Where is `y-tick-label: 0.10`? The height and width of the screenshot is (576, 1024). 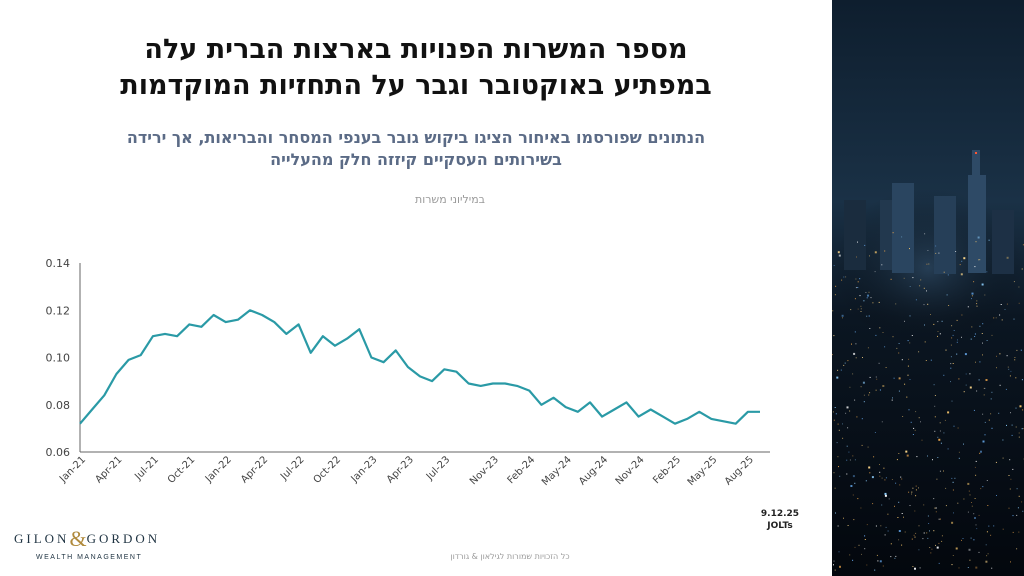
y-tick-label: 0.10 is located at coordinates (58, 358).